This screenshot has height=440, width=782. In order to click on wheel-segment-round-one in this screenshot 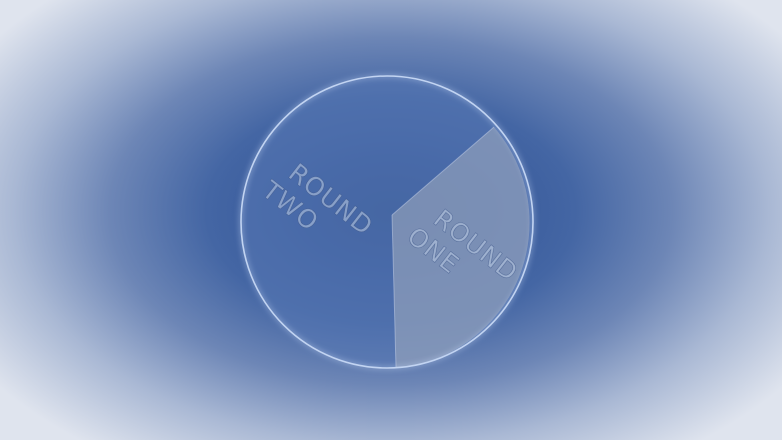, I will do `click(461, 247)`.